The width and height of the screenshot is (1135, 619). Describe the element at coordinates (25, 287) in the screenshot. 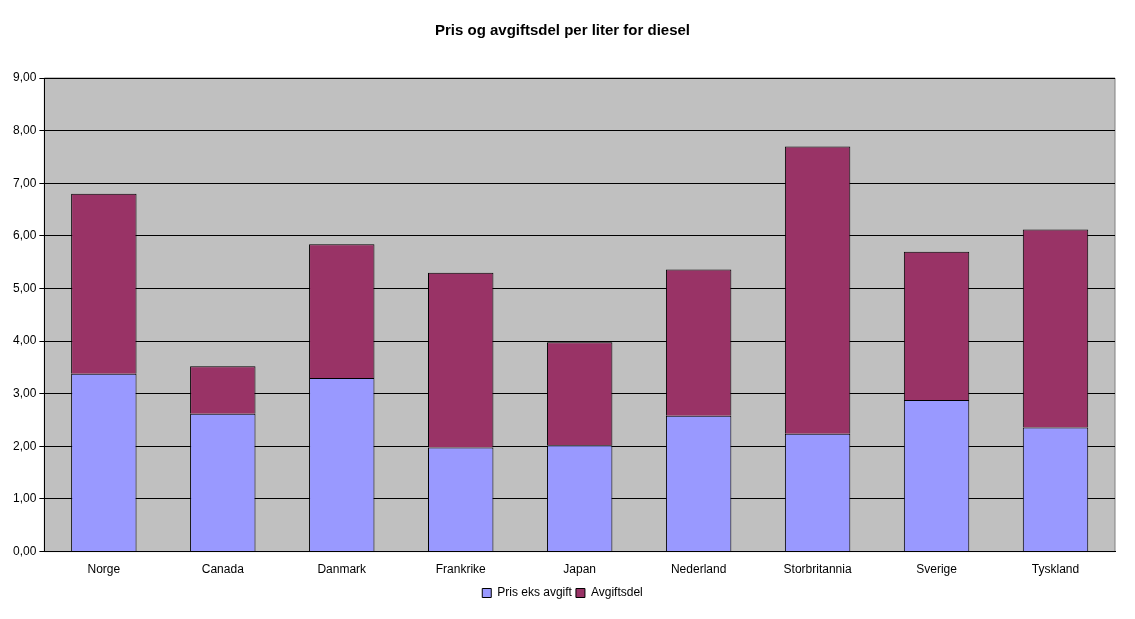

I see `y-tick-label: 5,00` at that location.